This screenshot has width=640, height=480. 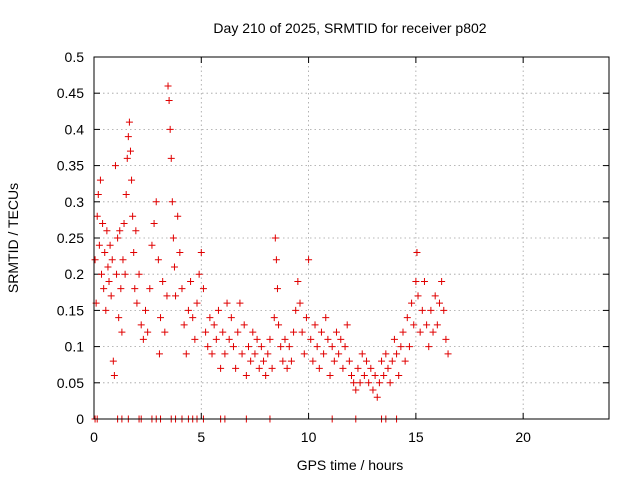 I want to click on y-axis-label: SRMTID / TECUs, so click(x=13, y=238).